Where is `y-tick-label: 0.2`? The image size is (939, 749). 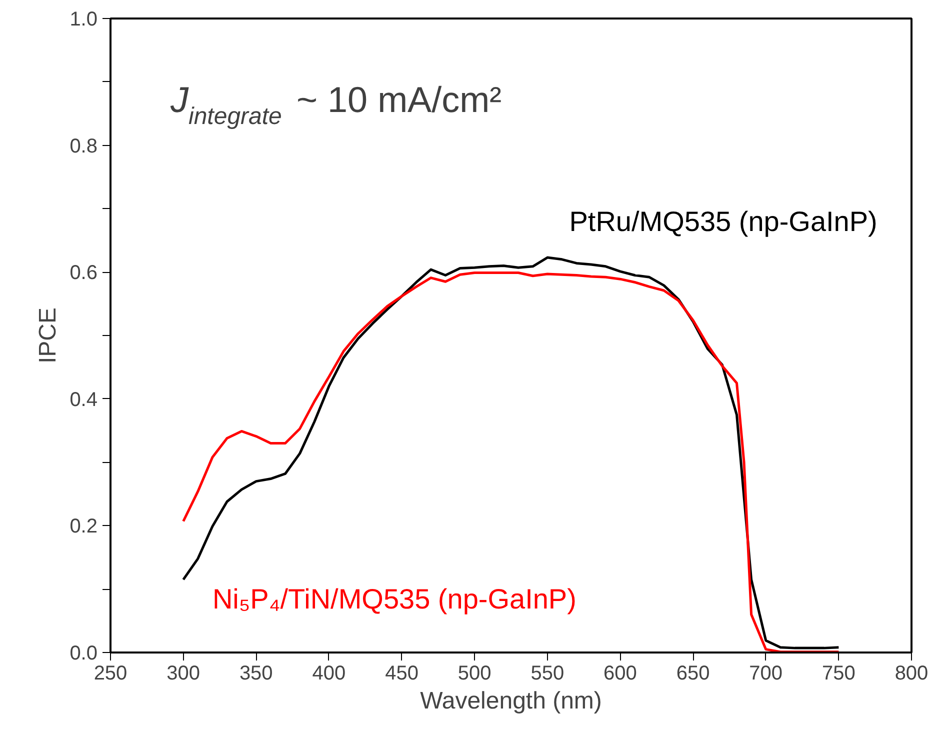 y-tick-label: 0.2 is located at coordinates (84, 527).